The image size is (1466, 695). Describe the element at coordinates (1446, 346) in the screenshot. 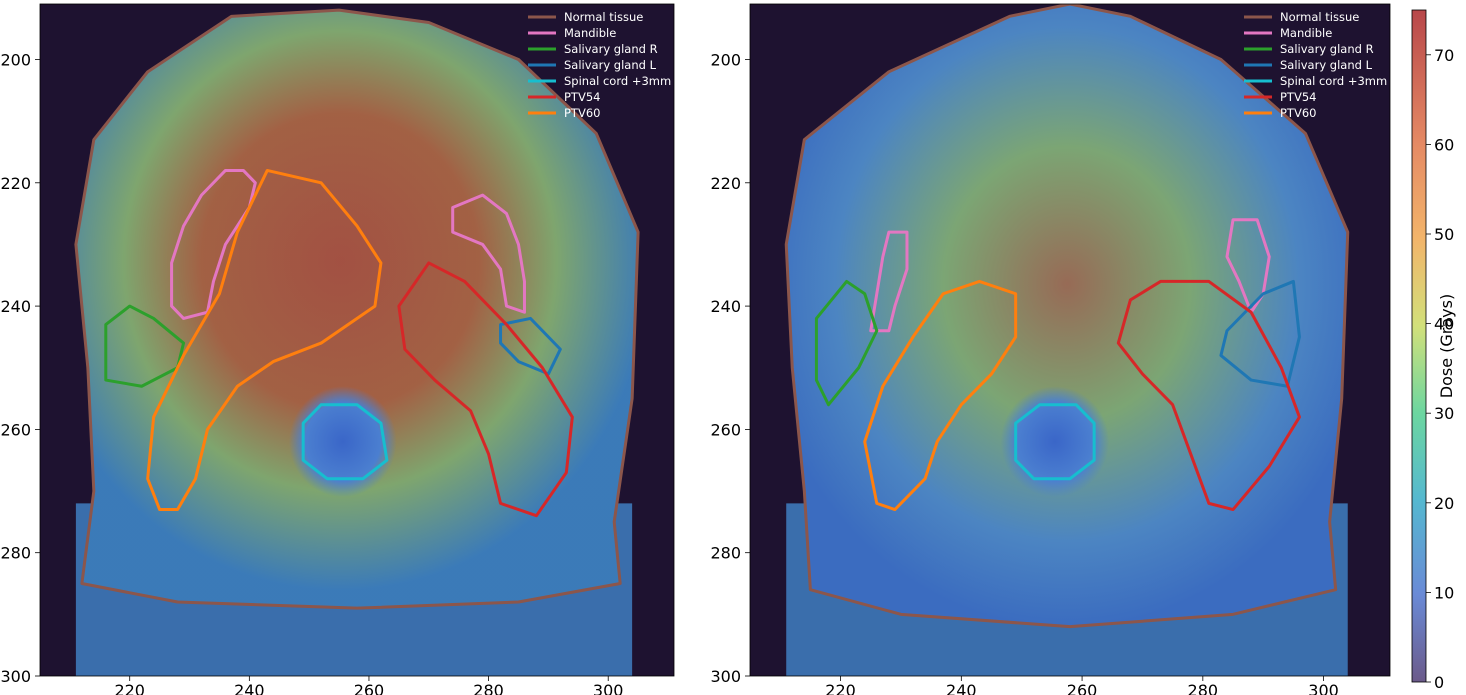

I see `colorbar-label: Dose (Grays)` at that location.